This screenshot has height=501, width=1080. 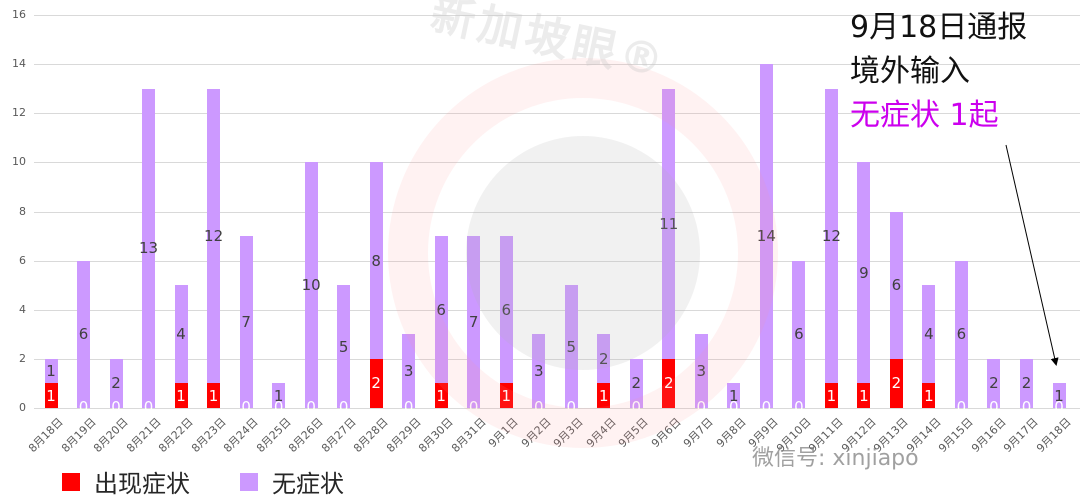 I want to click on legend-swatch-red, so click(x=71, y=481).